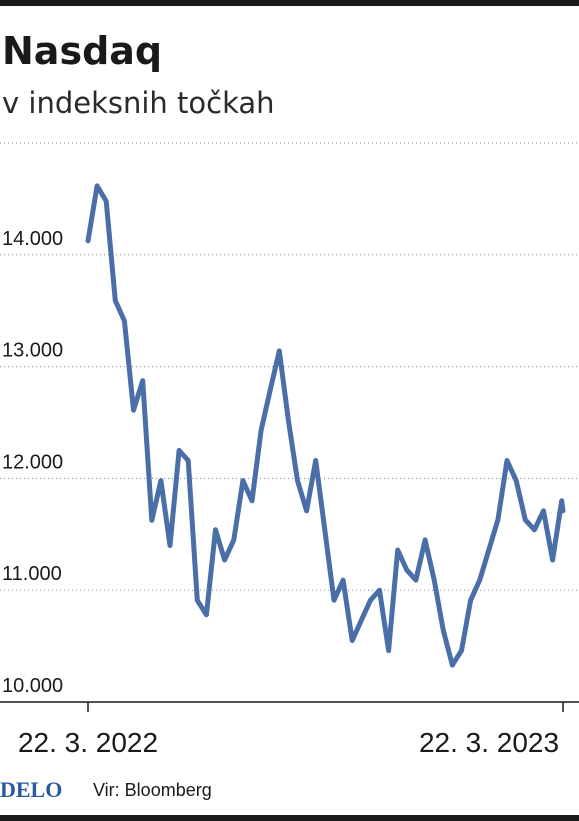 The width and height of the screenshot is (579, 821). Describe the element at coordinates (289, 3) in the screenshot. I see `top-bar` at that location.